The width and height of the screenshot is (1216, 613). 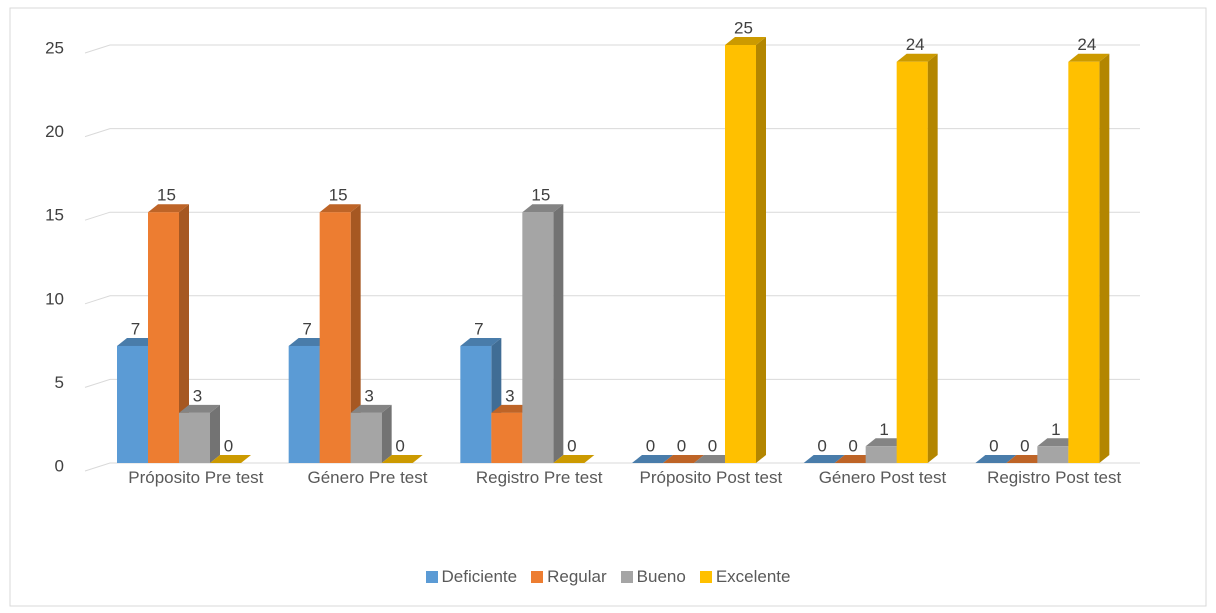 I want to click on y-tick-label: 5, so click(x=59, y=382).